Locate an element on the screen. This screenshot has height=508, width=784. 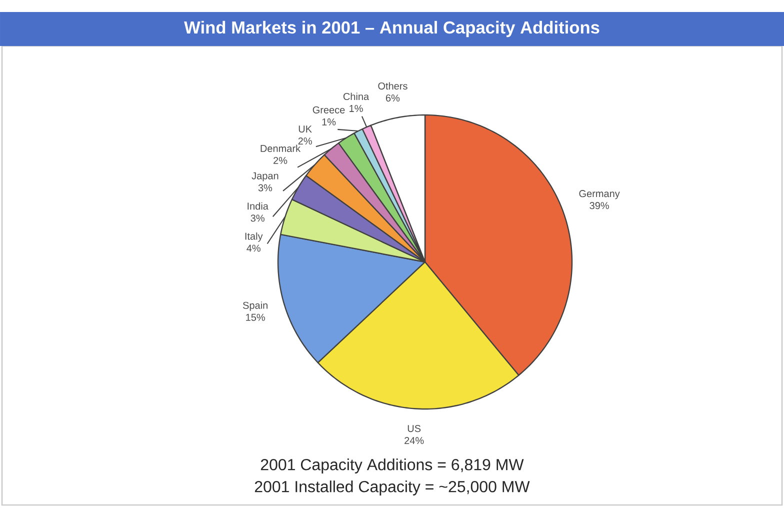
slice-label: US is located at coordinates (414, 428).